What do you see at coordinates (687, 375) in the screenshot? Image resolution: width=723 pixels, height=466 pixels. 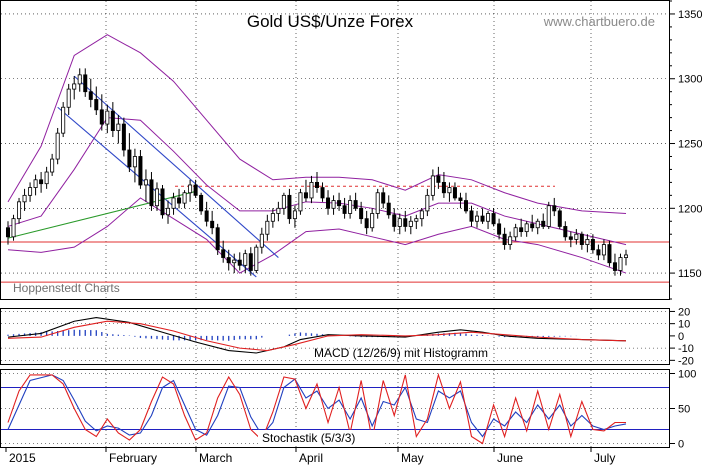 I see `stochastic-tick-label: 100` at bounding box center [687, 375].